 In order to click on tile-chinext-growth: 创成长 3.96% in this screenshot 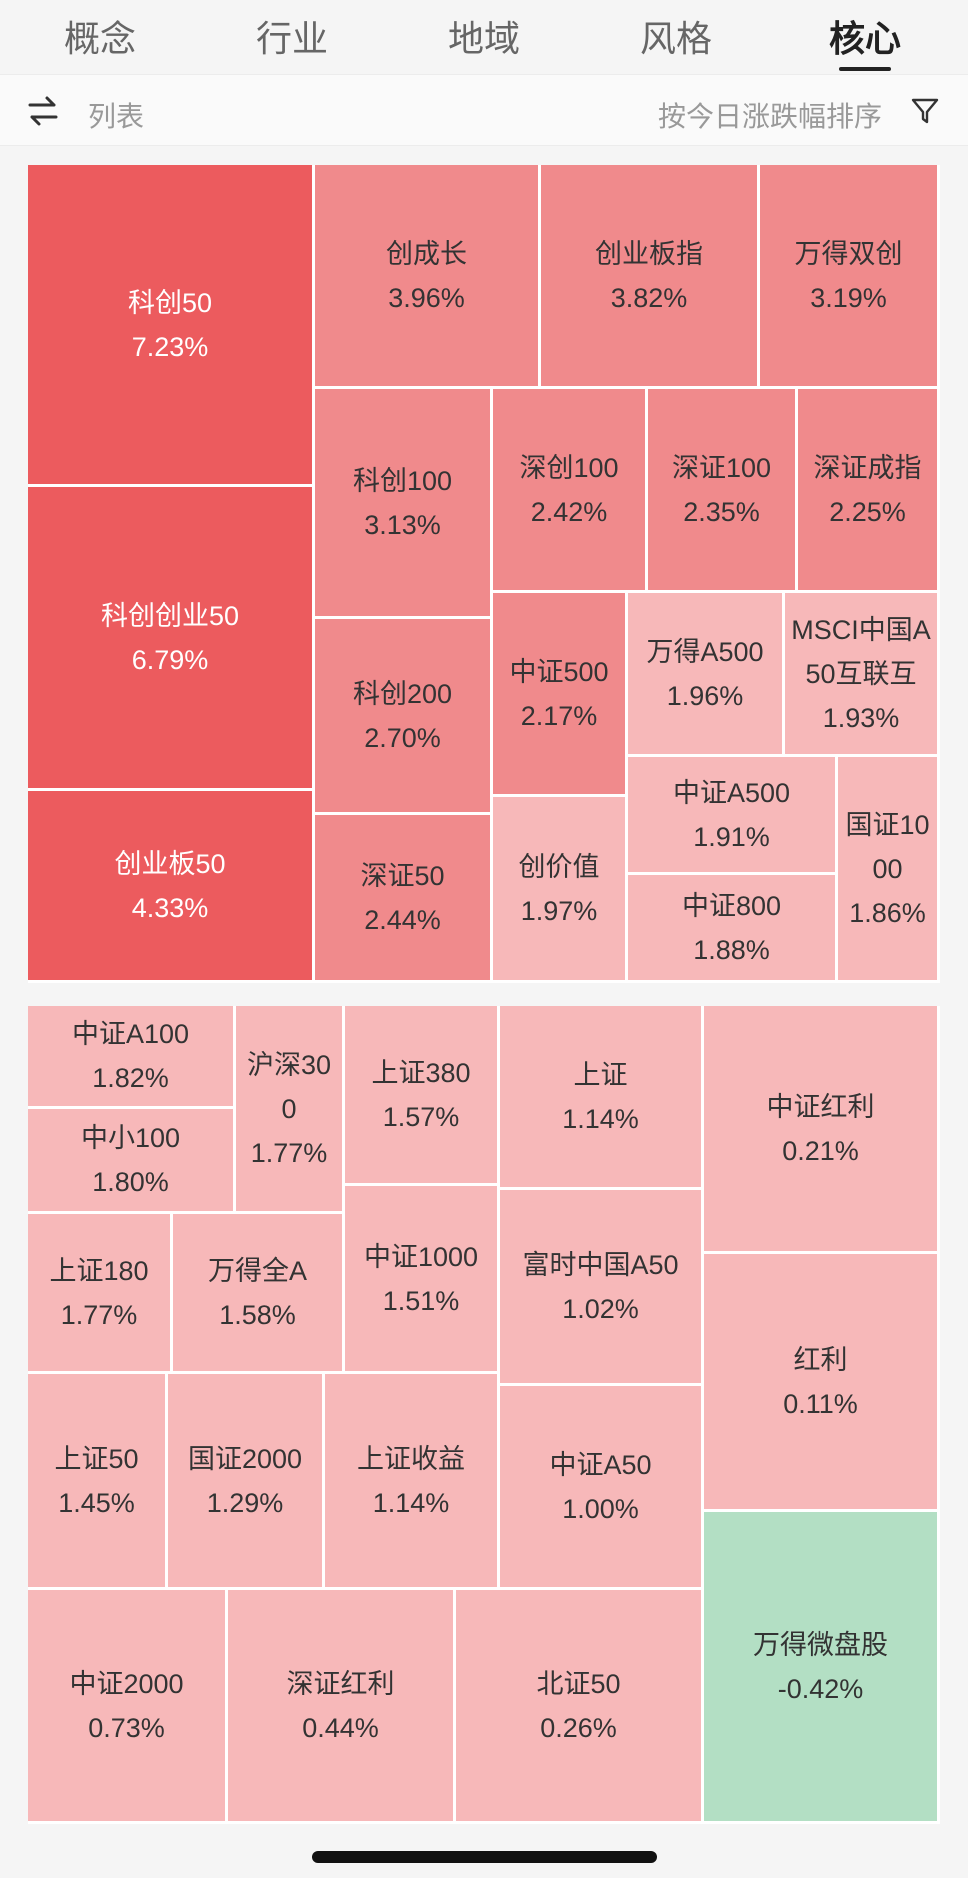, I will do `click(428, 277)`.